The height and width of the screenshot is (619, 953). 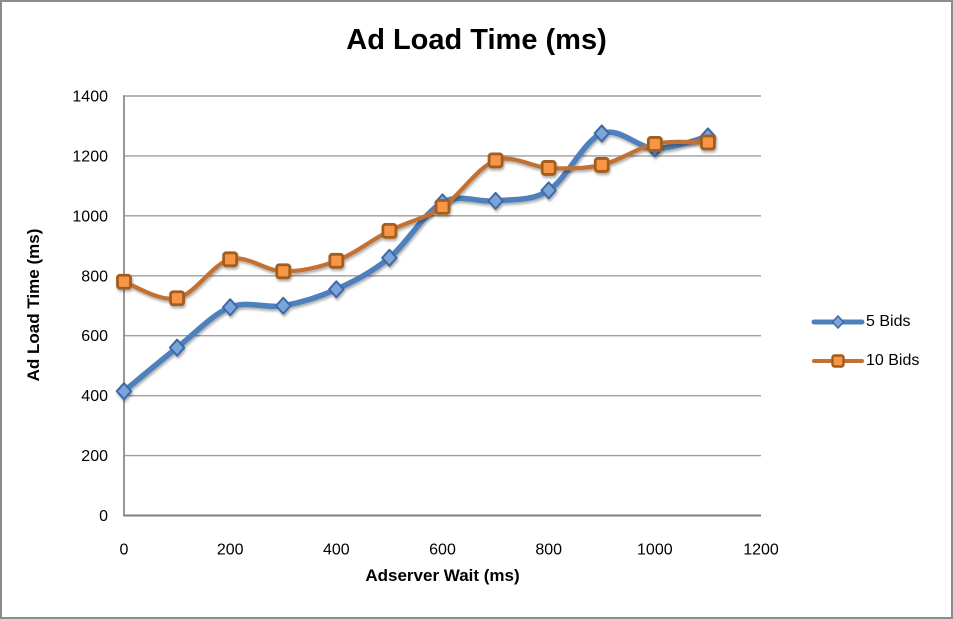 What do you see at coordinates (838, 360) in the screenshot?
I see `10-bids-legend-marker-icon` at bounding box center [838, 360].